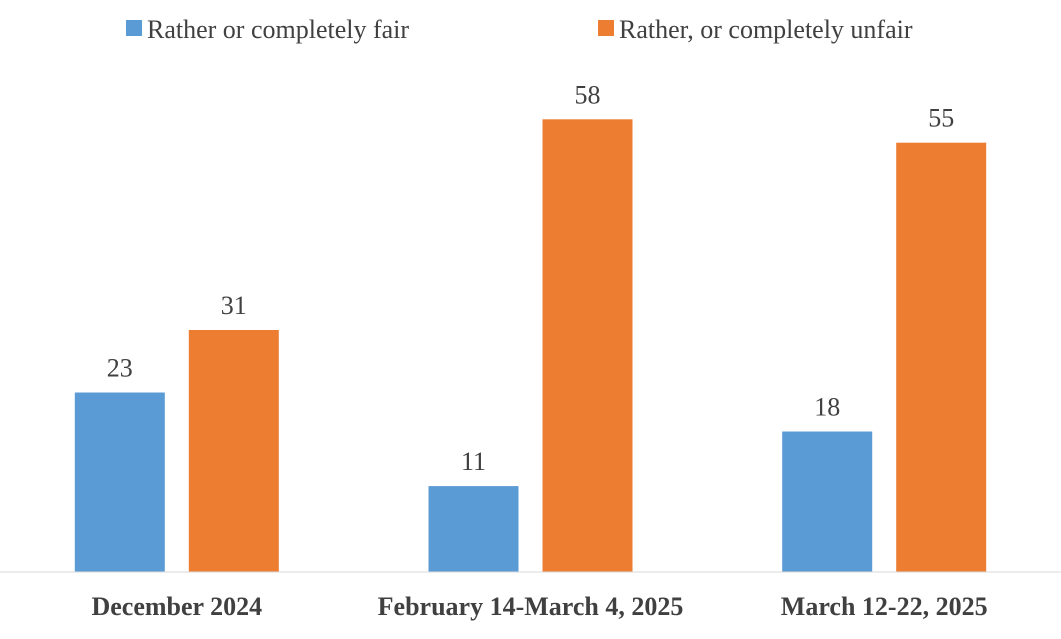 The width and height of the screenshot is (1061, 639). I want to click on data-label-december-2024-series-0: 23, so click(120, 368).